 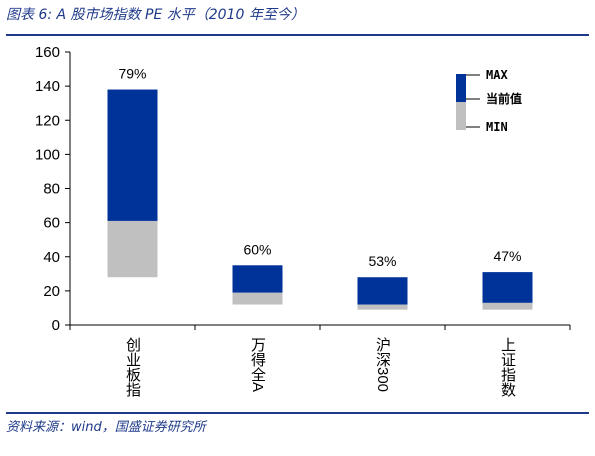 I want to click on legend-label: MAX, so click(x=497, y=75).